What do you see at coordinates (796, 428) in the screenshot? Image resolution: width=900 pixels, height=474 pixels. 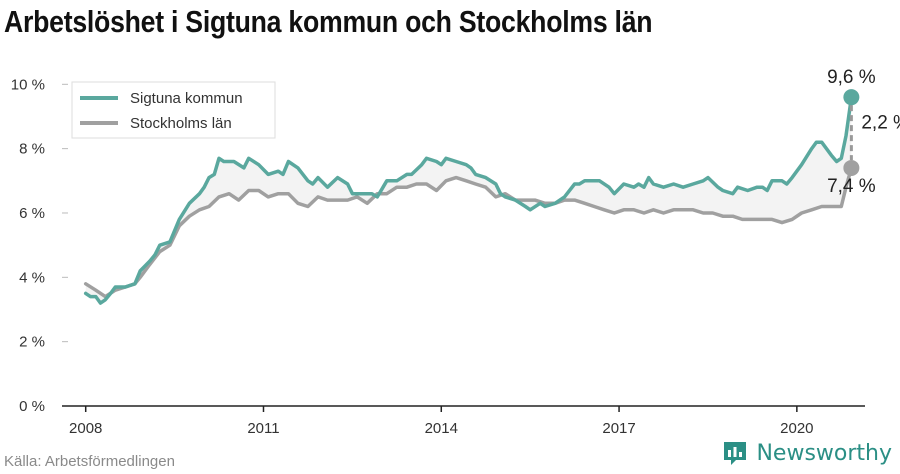 I see `x-tick-label: 2020` at bounding box center [796, 428].